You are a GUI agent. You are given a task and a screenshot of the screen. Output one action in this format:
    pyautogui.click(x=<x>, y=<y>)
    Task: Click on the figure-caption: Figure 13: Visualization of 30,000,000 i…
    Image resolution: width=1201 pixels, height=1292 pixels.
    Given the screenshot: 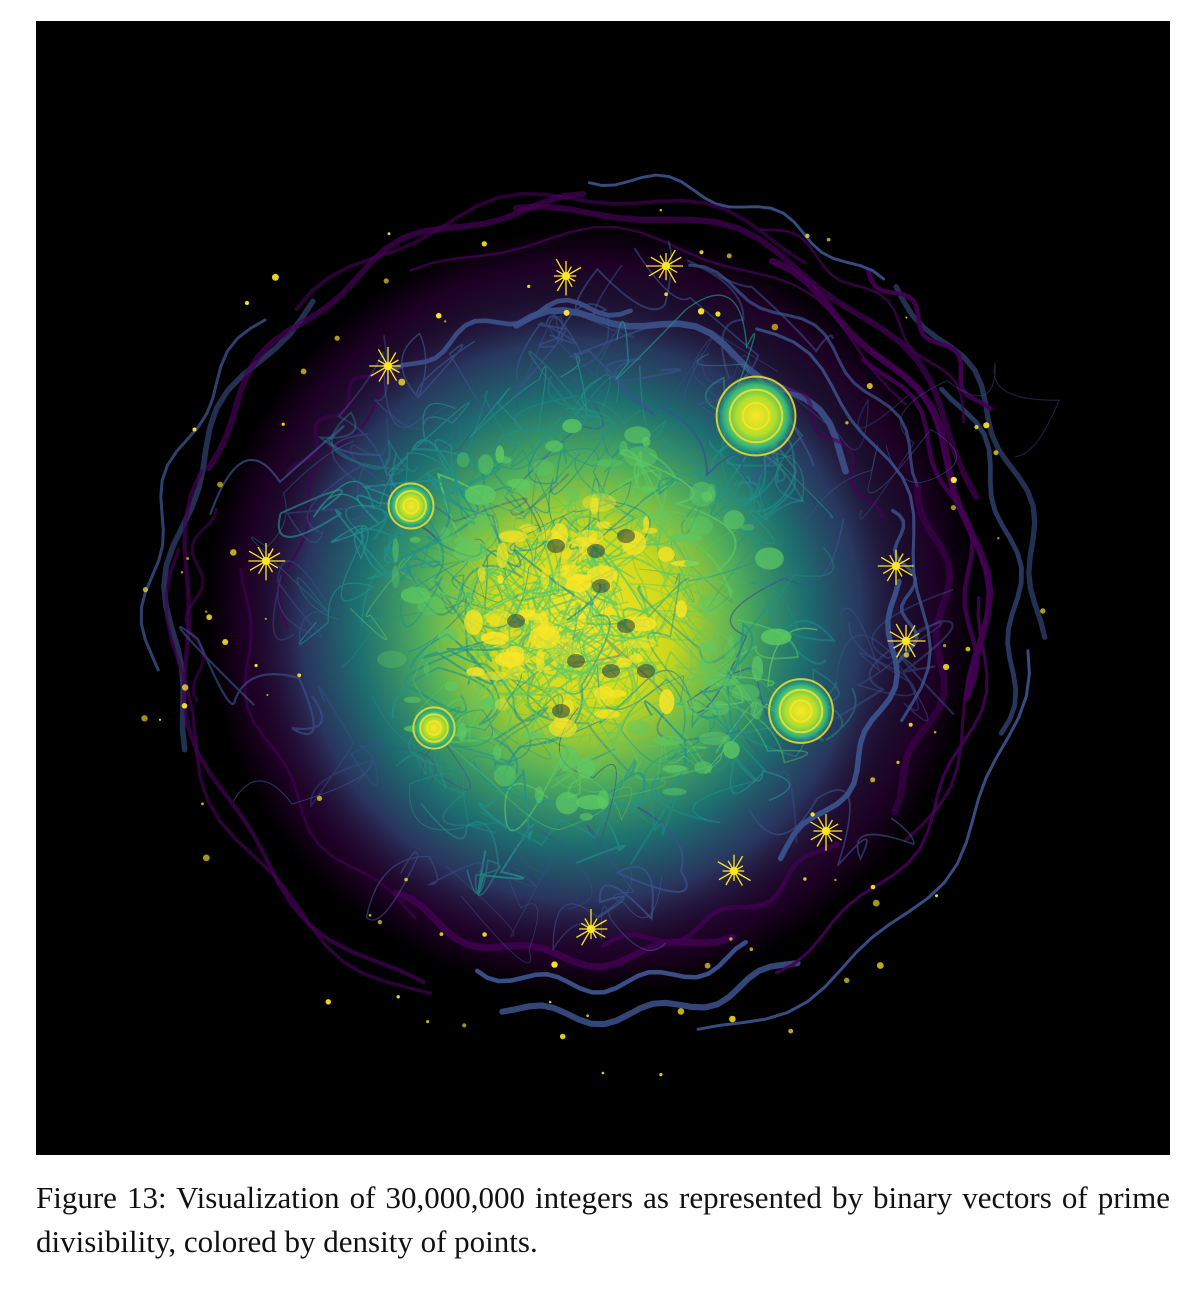 What is the action you would take?
    pyautogui.click(x=603, y=1219)
    